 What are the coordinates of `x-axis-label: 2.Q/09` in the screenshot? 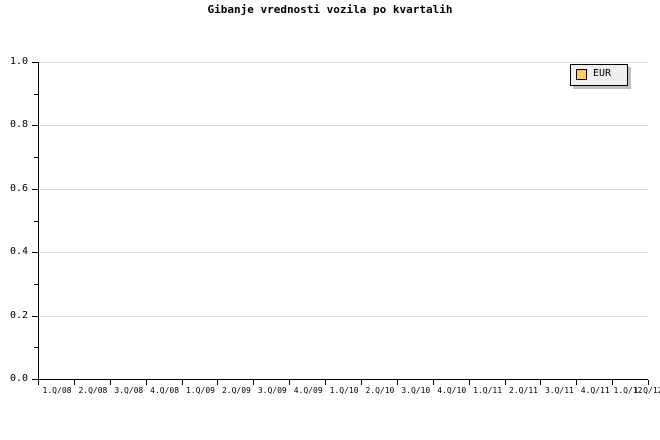 It's located at (236, 390).